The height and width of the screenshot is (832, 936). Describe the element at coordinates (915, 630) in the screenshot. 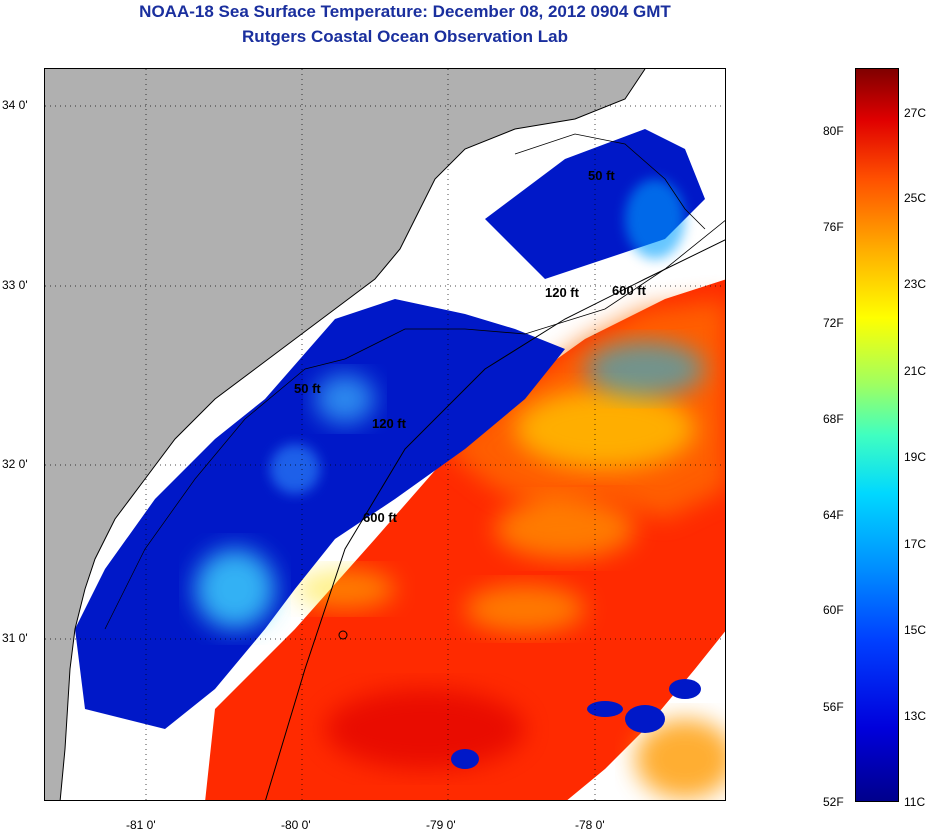

I see `colorbar-celsius-label: 15C` at that location.